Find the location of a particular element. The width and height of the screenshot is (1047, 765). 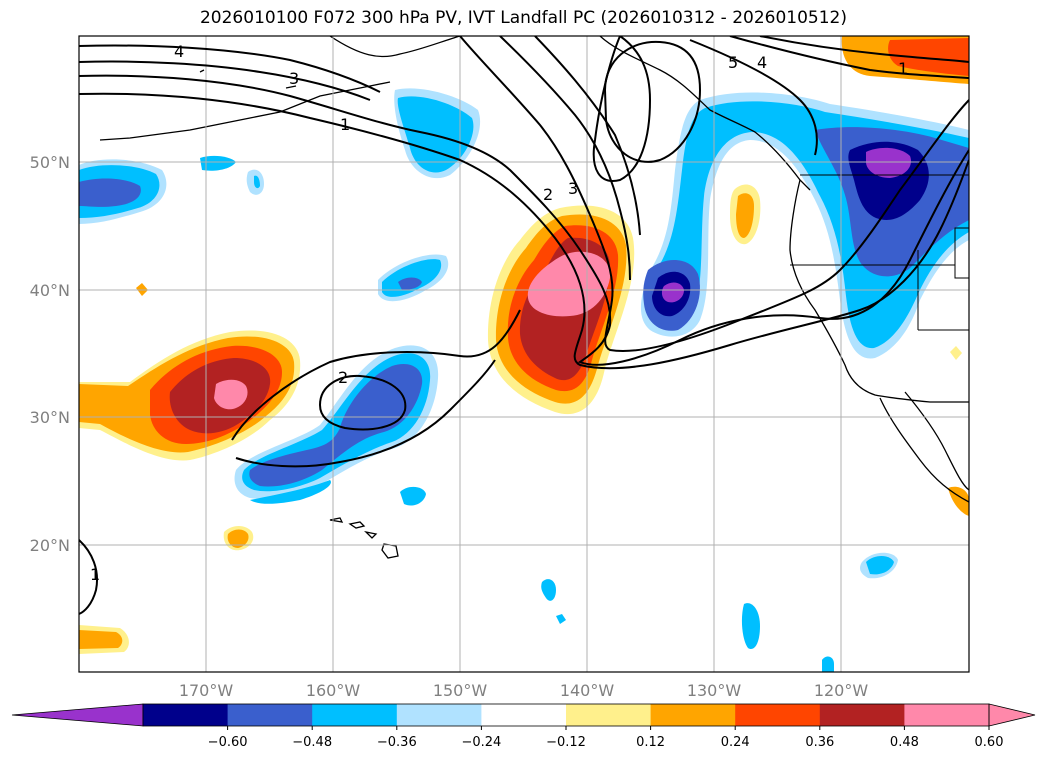

colorbar-tick-label: 0.24 is located at coordinates (735, 742).